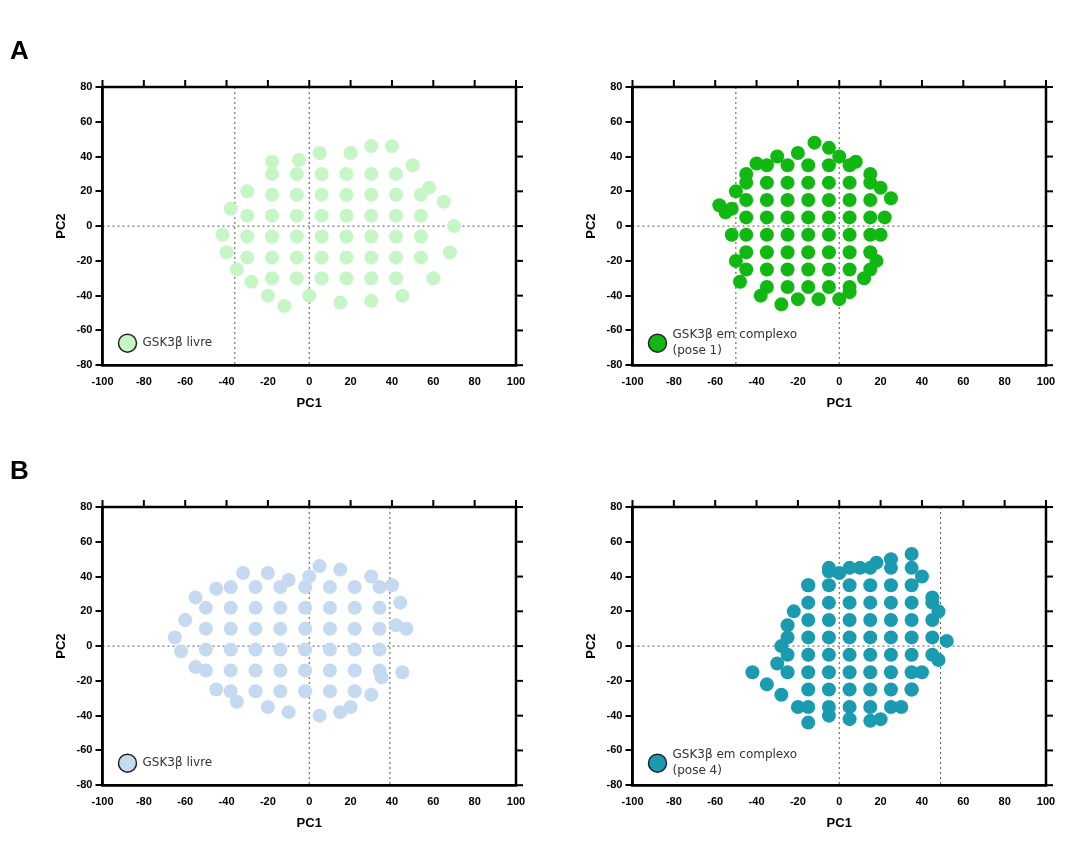 The height and width of the screenshot is (851, 1079). Describe the element at coordinates (735, 762) in the screenshot. I see `legend-label: GSK3β em complexo (pose 4)` at that location.